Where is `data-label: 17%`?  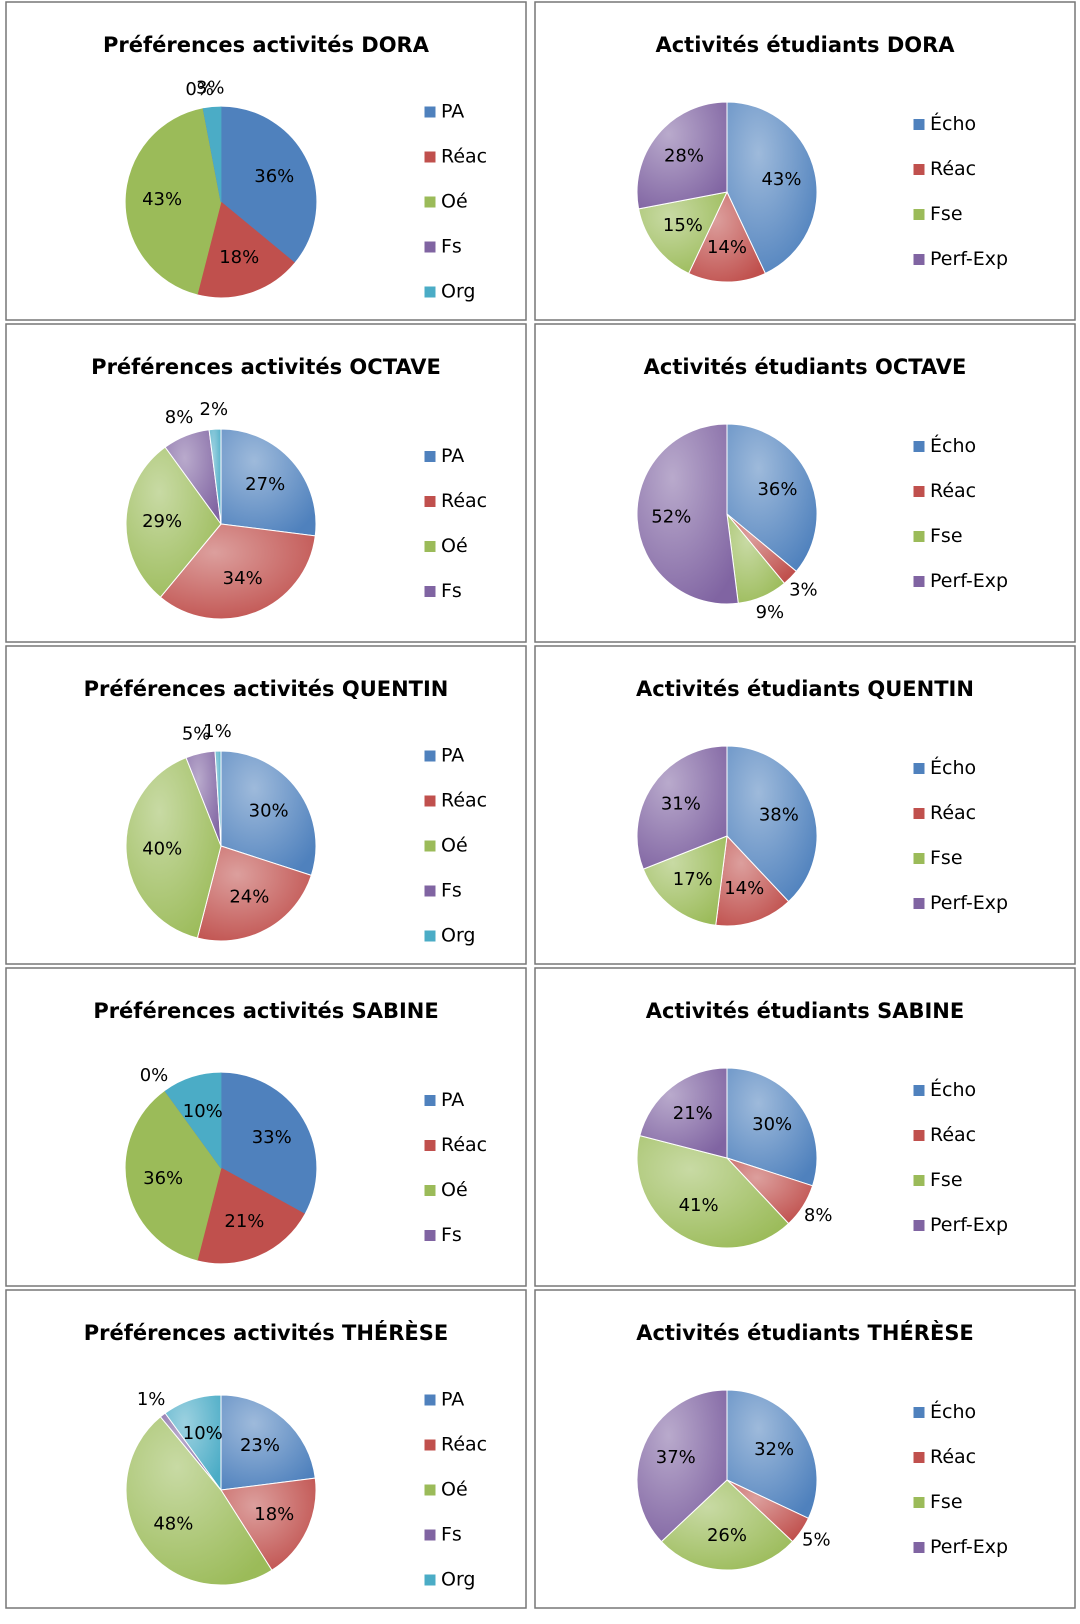 data-label: 17% is located at coordinates (693, 879).